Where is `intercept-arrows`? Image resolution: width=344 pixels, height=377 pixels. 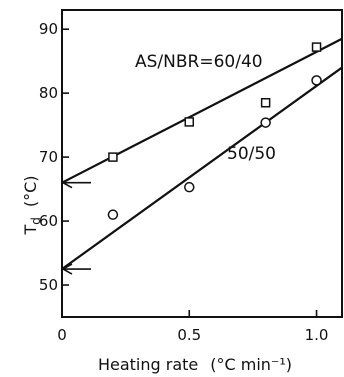 intercept-arrows is located at coordinates (76, 225).